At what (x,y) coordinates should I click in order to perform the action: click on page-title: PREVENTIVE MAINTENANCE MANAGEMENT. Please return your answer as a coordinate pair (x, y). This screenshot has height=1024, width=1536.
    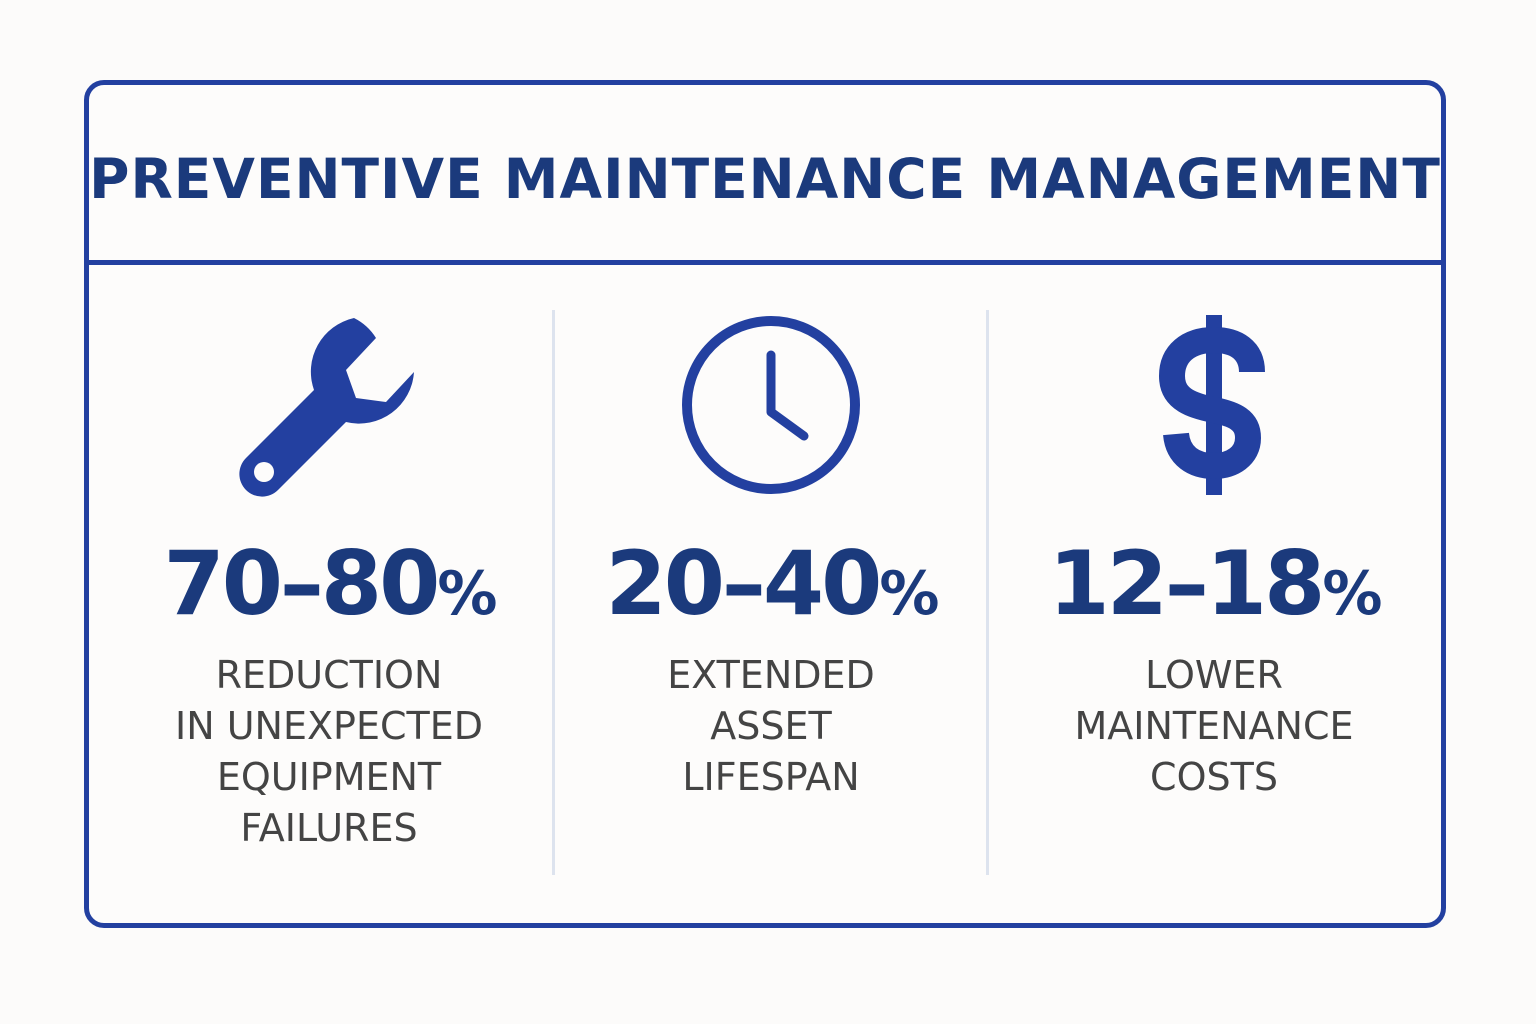
    Looking at the image, I should click on (765, 179).